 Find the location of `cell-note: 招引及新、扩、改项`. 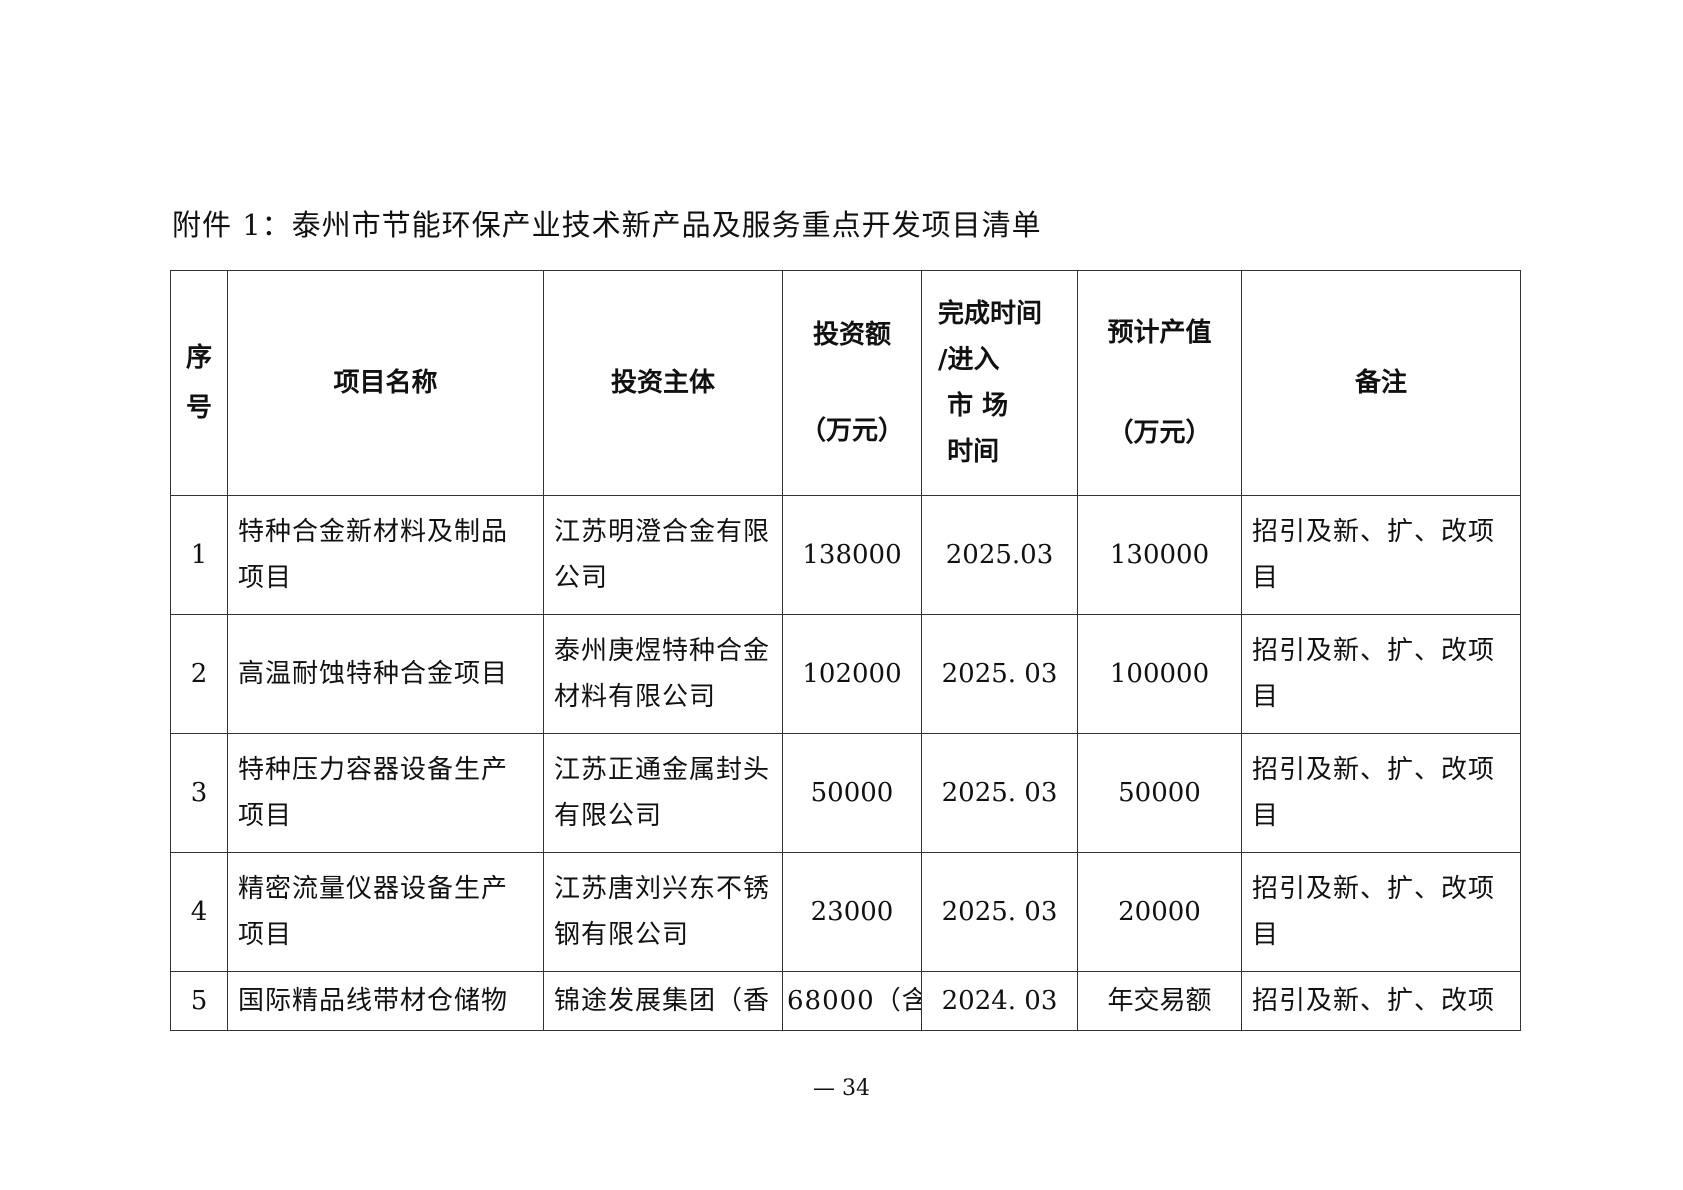

cell-note: 招引及新、扩、改项 is located at coordinates (1381, 1001).